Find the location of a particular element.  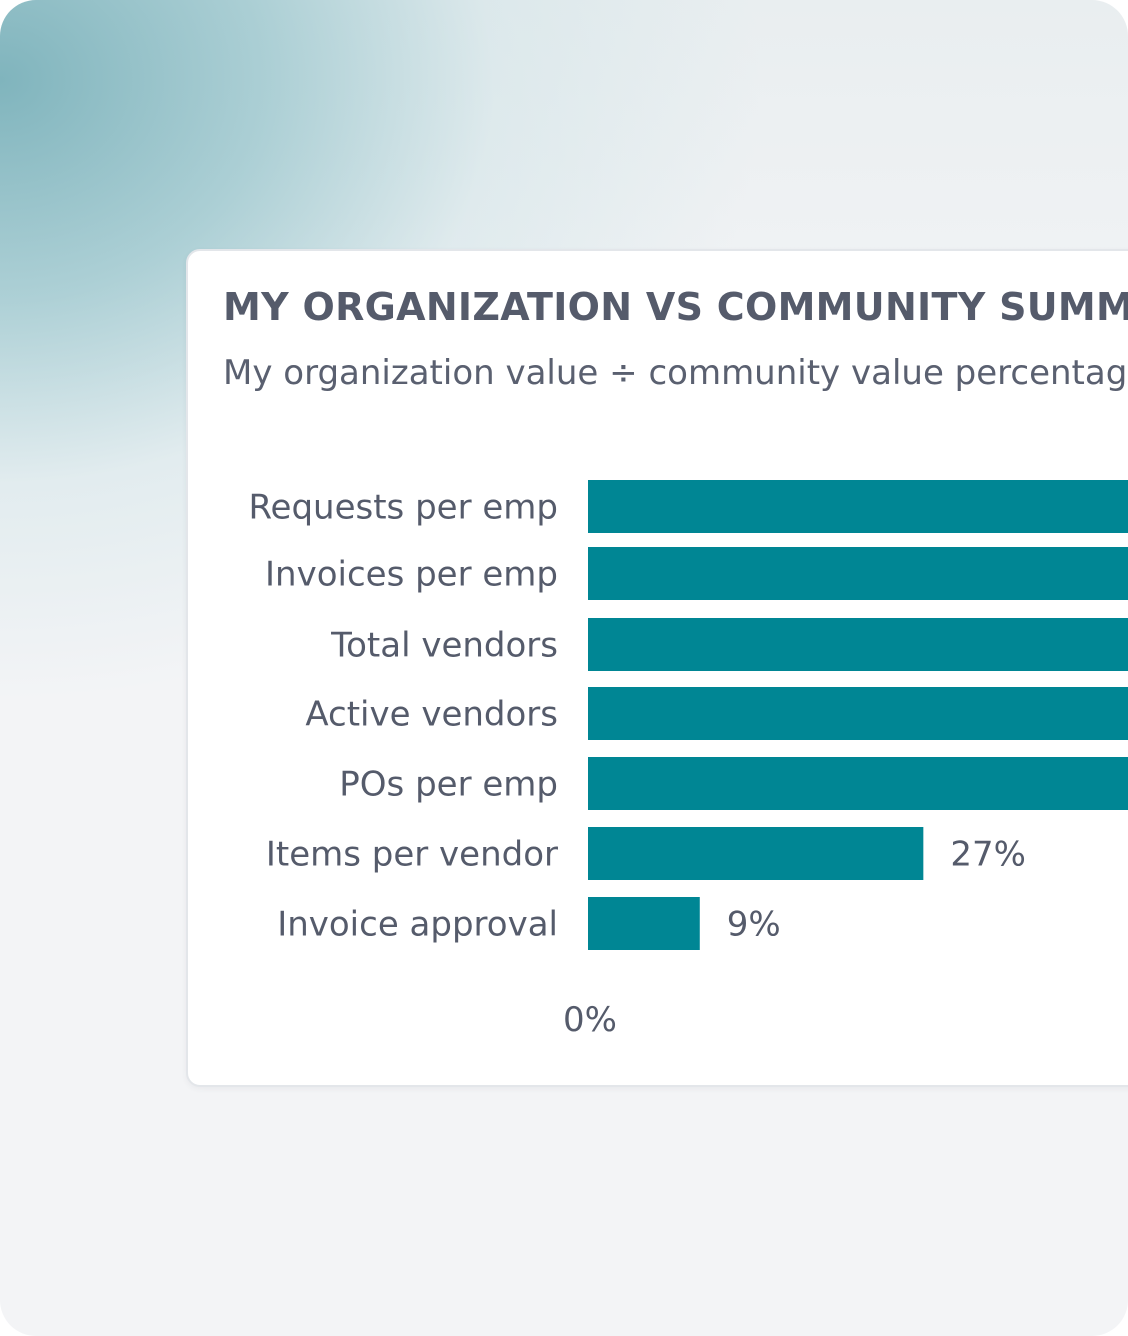

category-label: Invoices per emp is located at coordinates (411, 575).